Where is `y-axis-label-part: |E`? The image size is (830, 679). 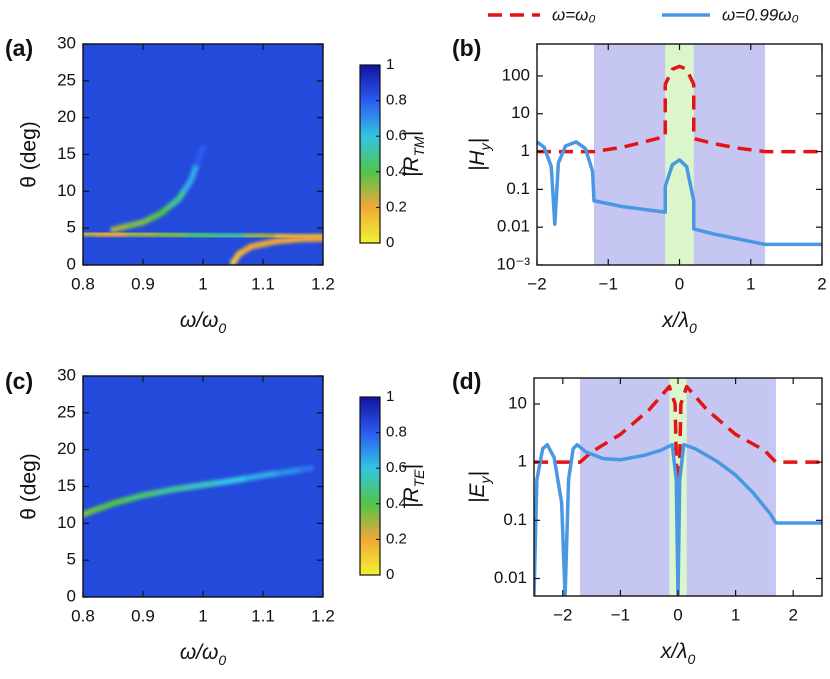 y-axis-label-part: |E is located at coordinates (477, 493).